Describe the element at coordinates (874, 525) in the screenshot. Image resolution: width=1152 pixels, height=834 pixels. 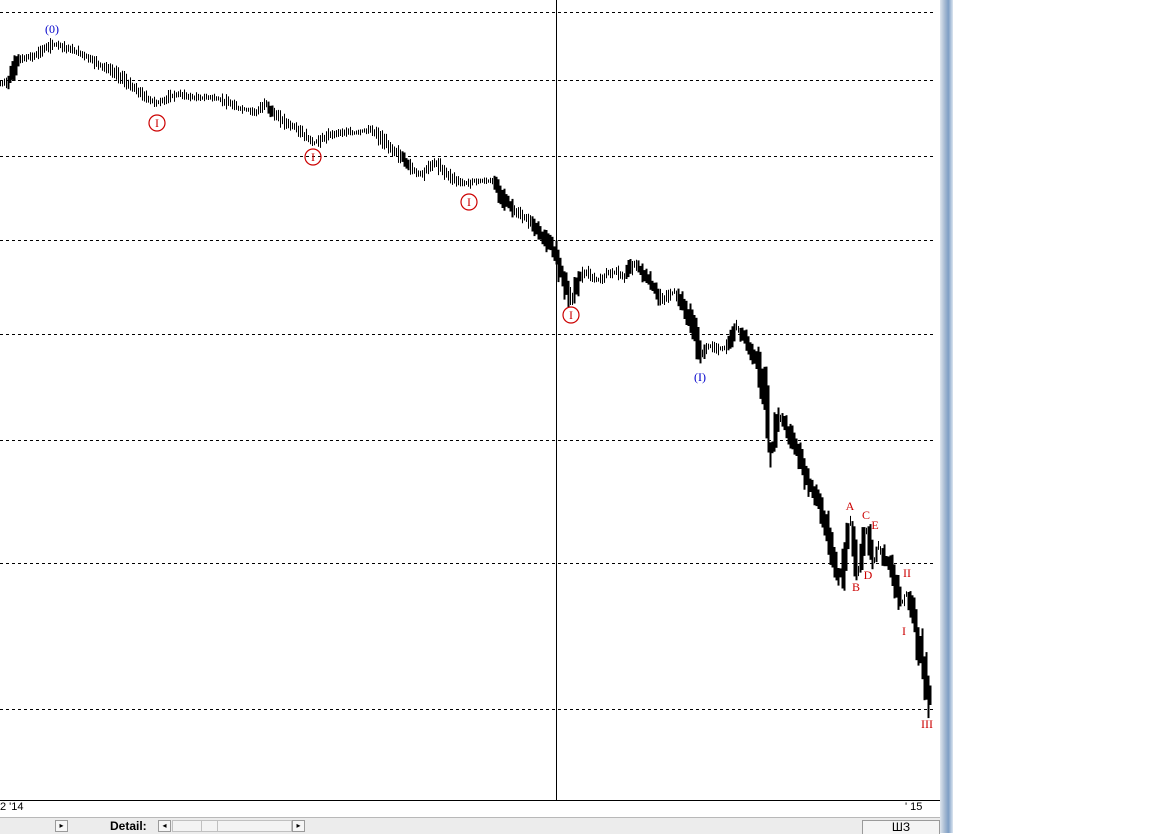
I see `wave-label: E` at that location.